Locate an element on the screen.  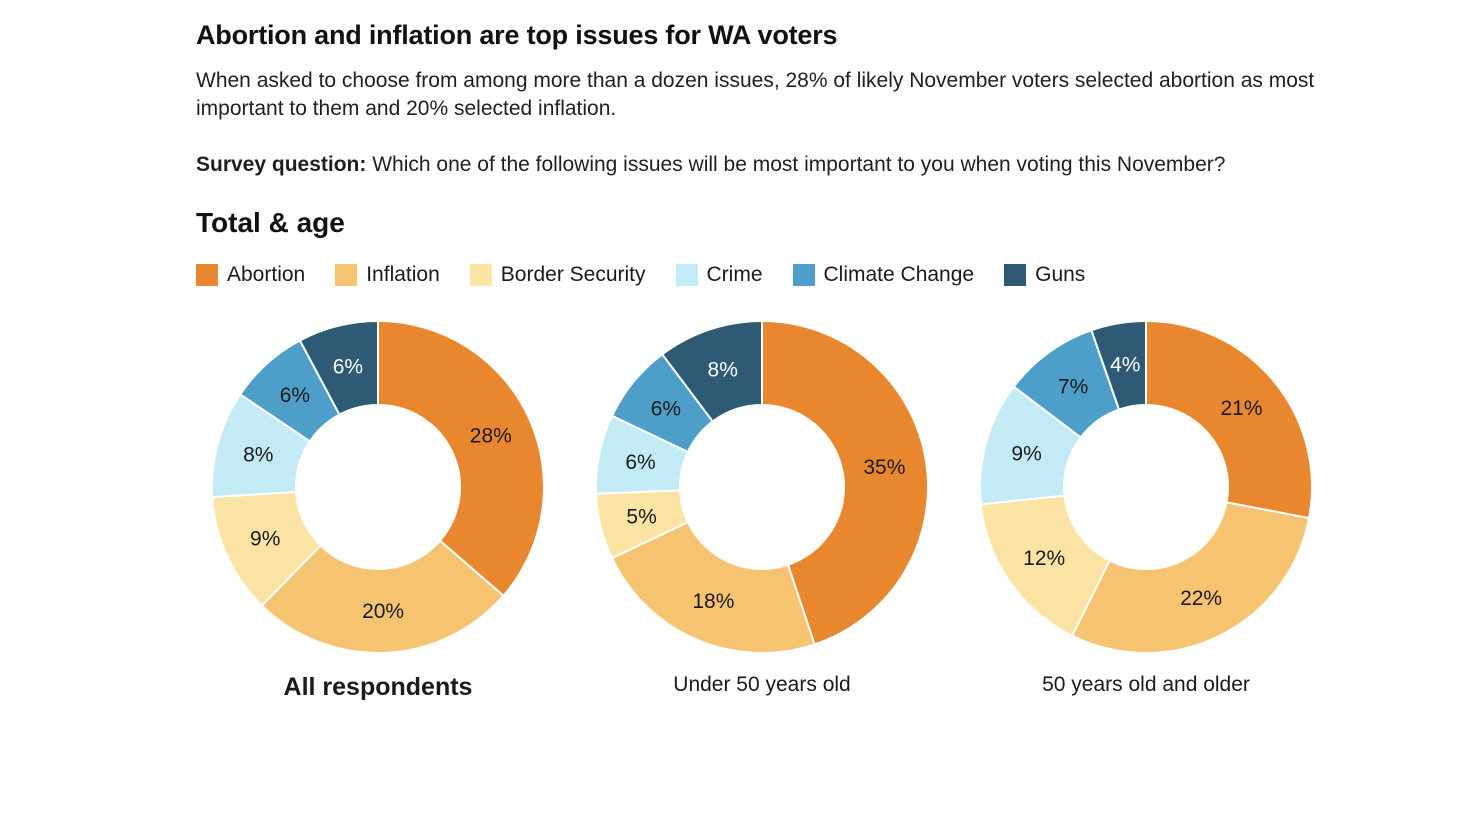
segment-value-label-inflation: 18% is located at coordinates (713, 601).